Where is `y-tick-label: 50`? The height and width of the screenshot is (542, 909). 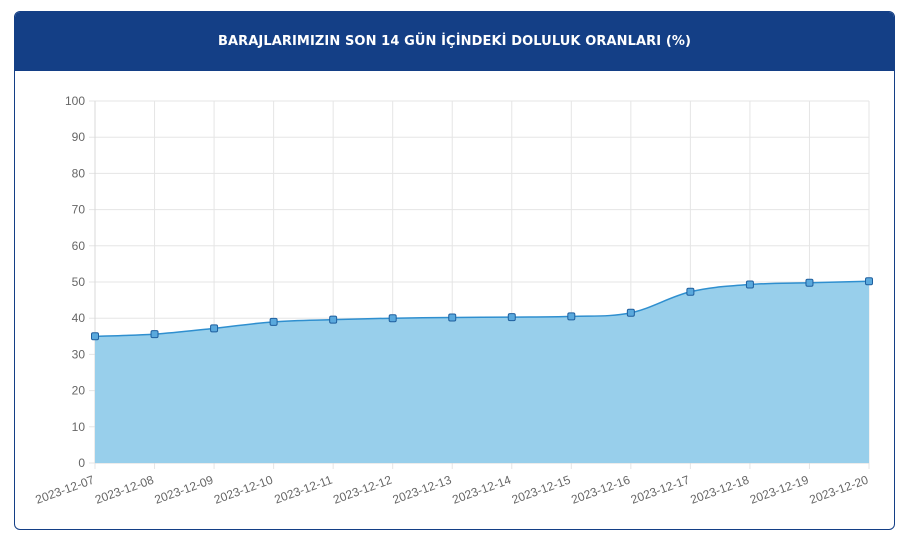
y-tick-label: 50 is located at coordinates (79, 282).